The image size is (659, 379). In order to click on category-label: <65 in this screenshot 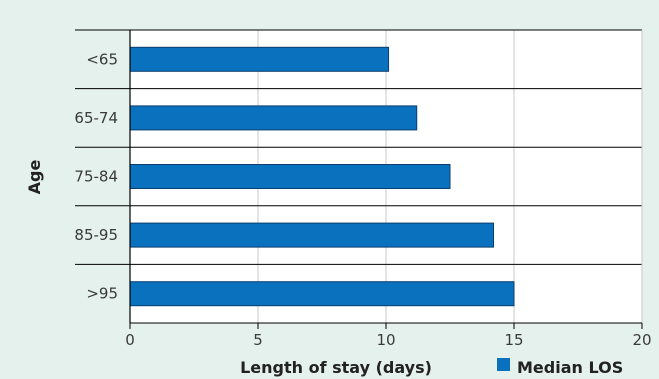, I will do `click(102, 59)`.